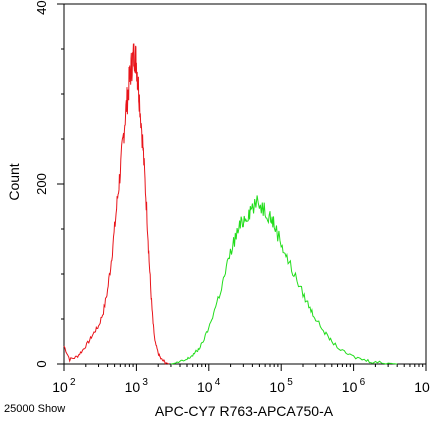  Describe the element at coordinates (41, 184) in the screenshot. I see `y-tick-label: 200` at that location.